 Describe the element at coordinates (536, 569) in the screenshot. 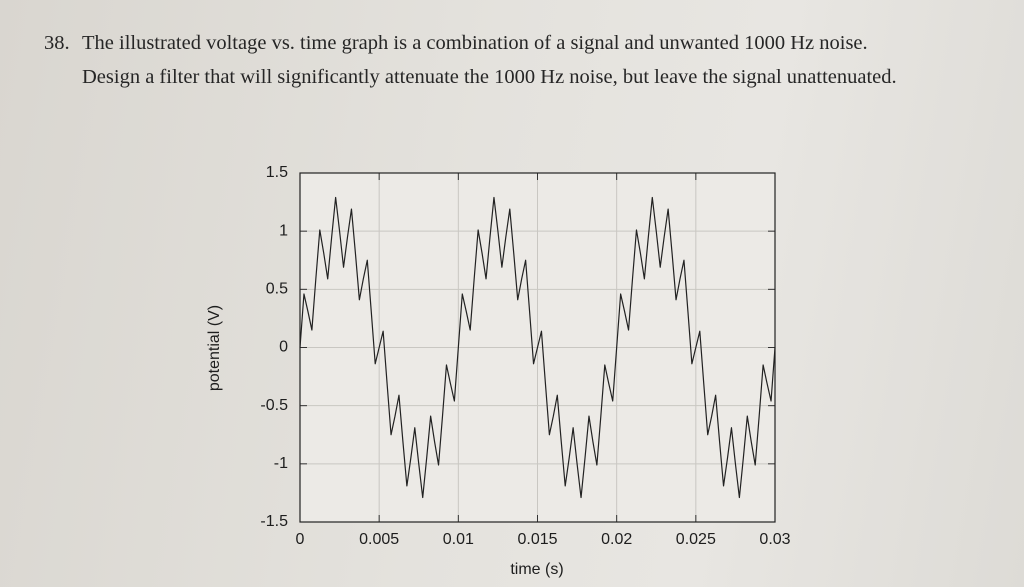

I see `x-axis-label: time (s)` at that location.